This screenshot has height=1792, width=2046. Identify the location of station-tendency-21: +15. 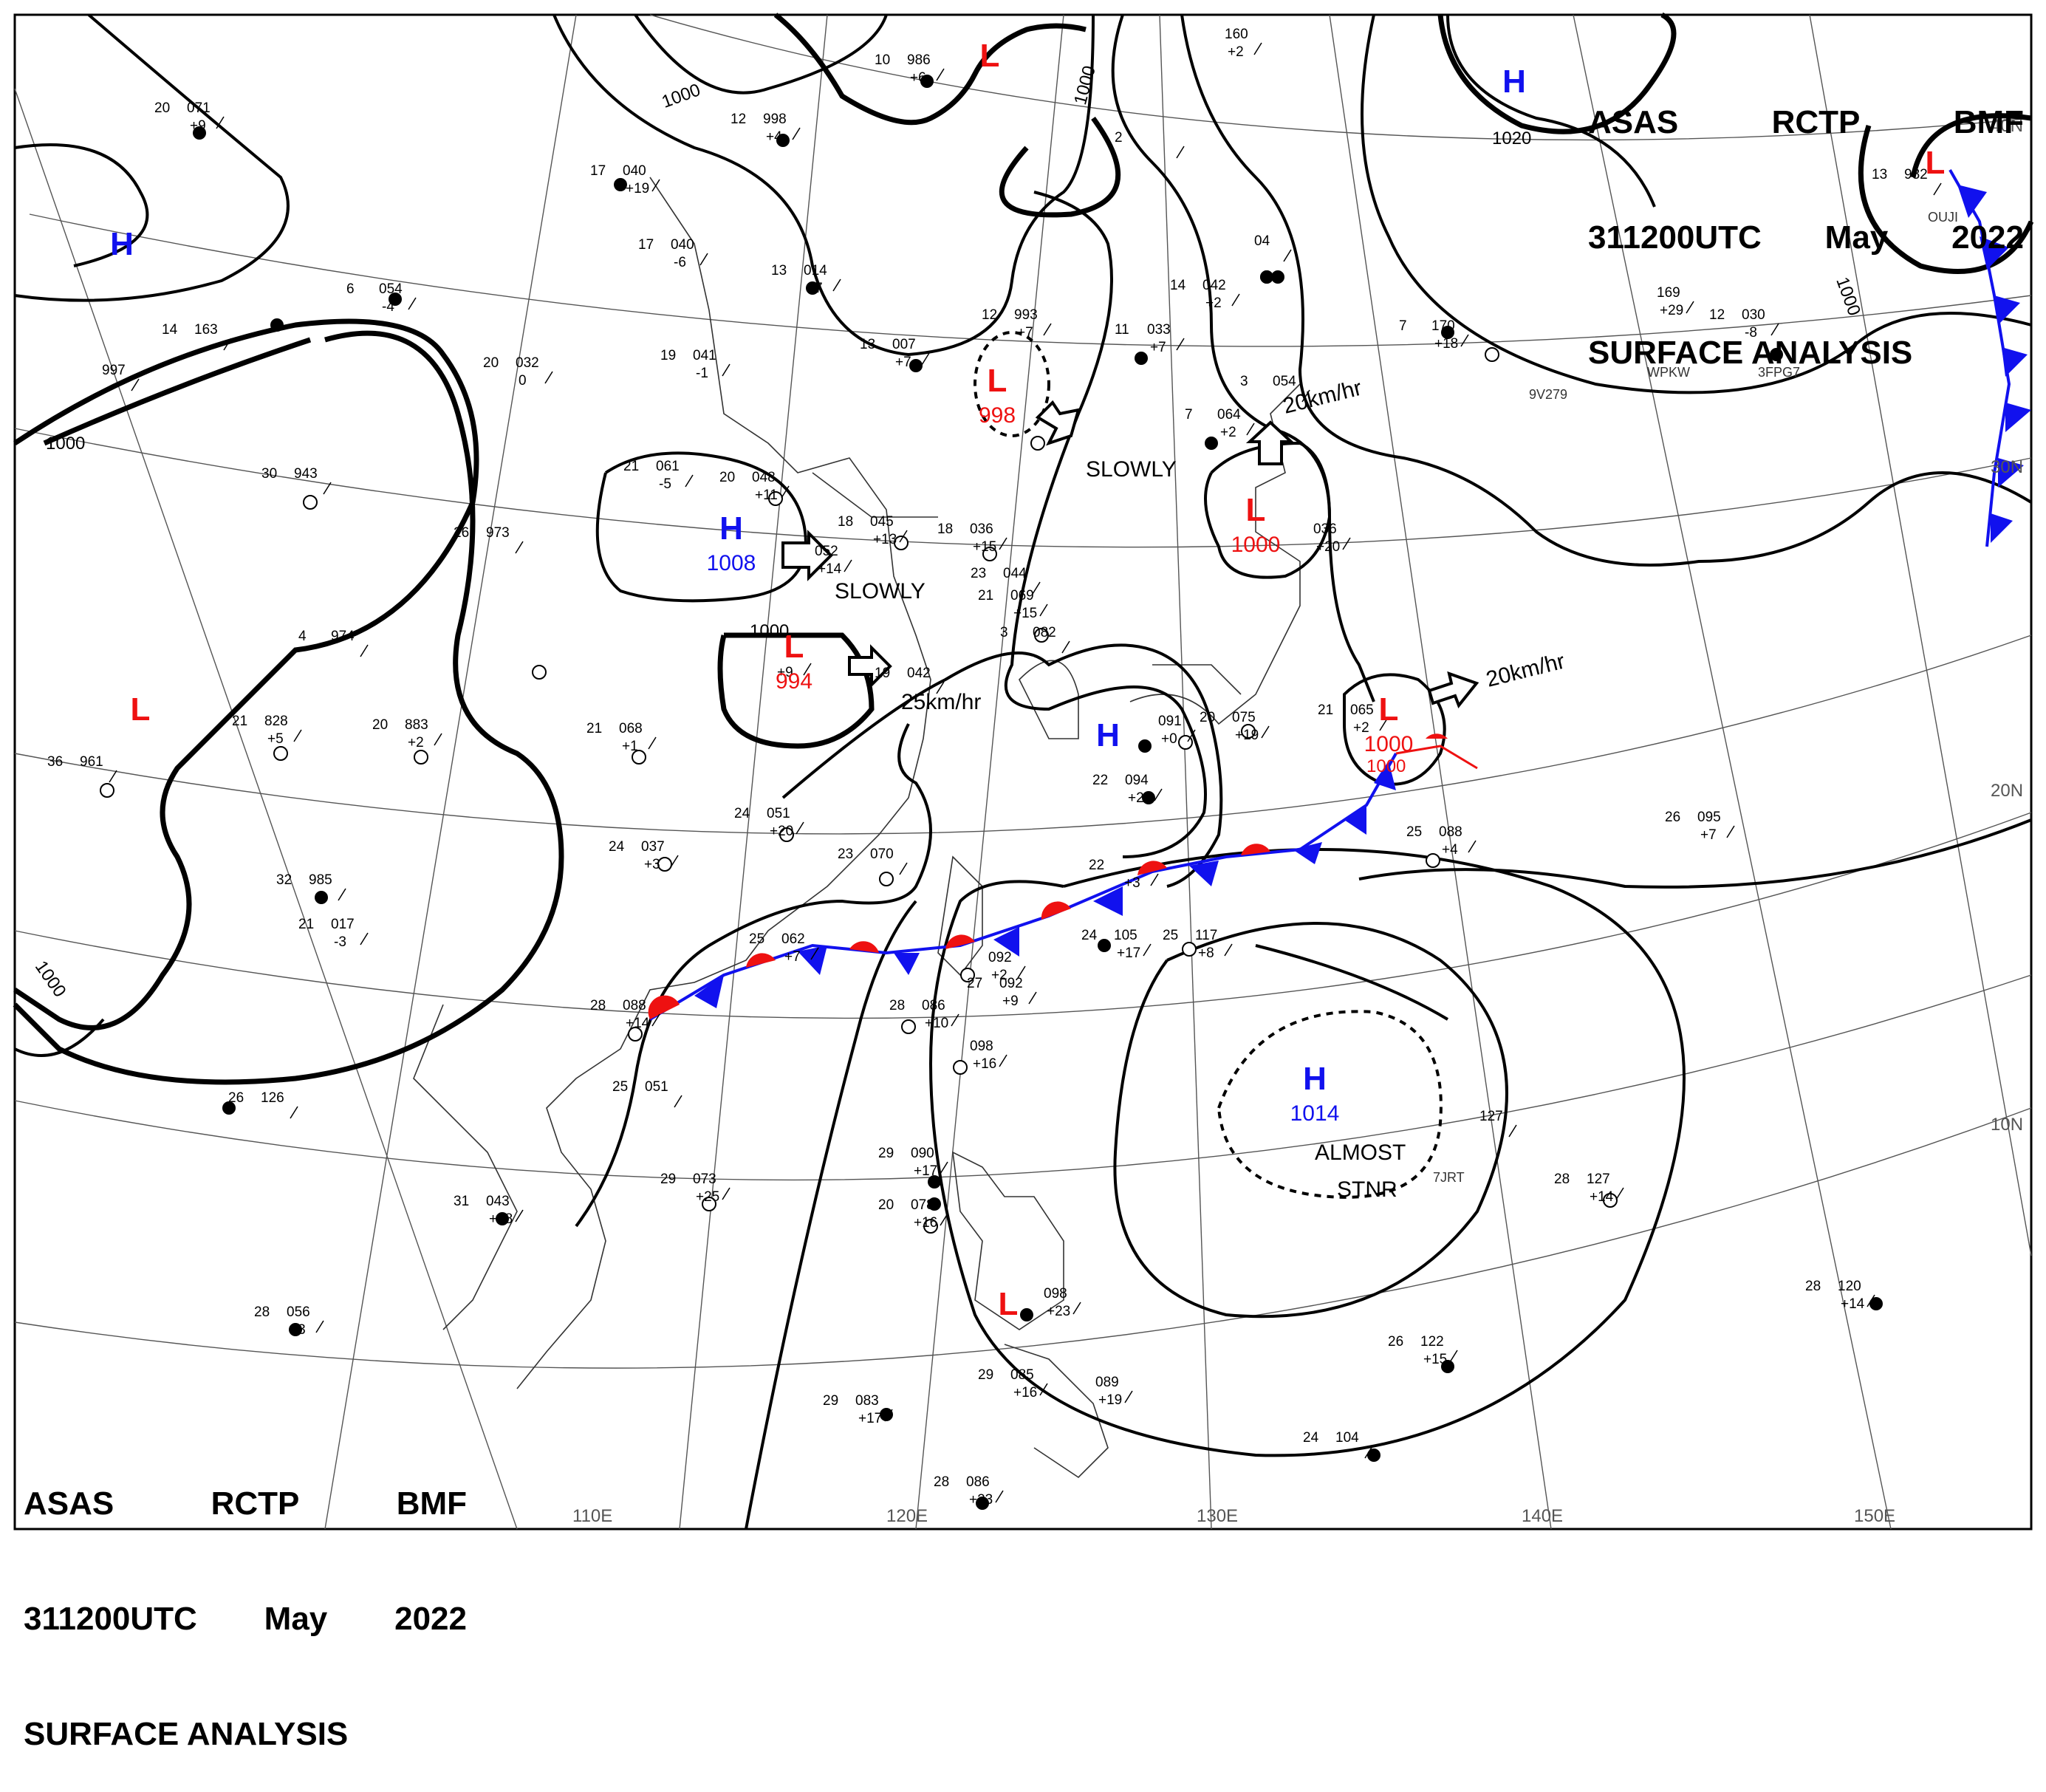
(1025, 613).